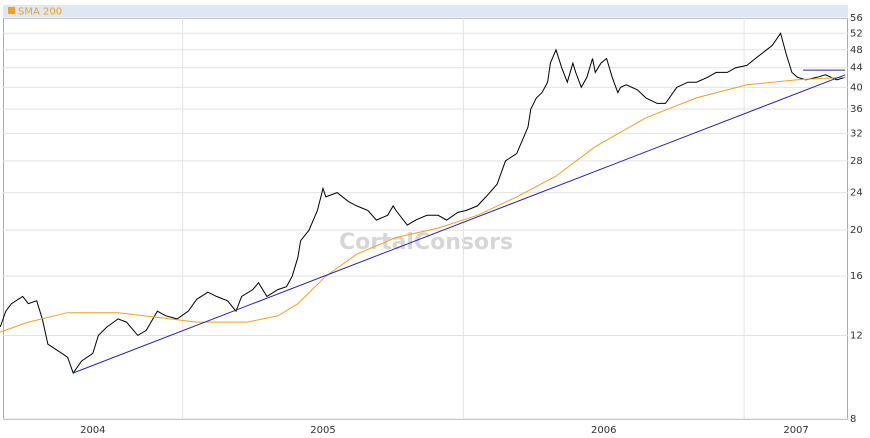 Image resolution: width=870 pixels, height=438 pixels. I want to click on y-tick-label: 28, so click(856, 161).